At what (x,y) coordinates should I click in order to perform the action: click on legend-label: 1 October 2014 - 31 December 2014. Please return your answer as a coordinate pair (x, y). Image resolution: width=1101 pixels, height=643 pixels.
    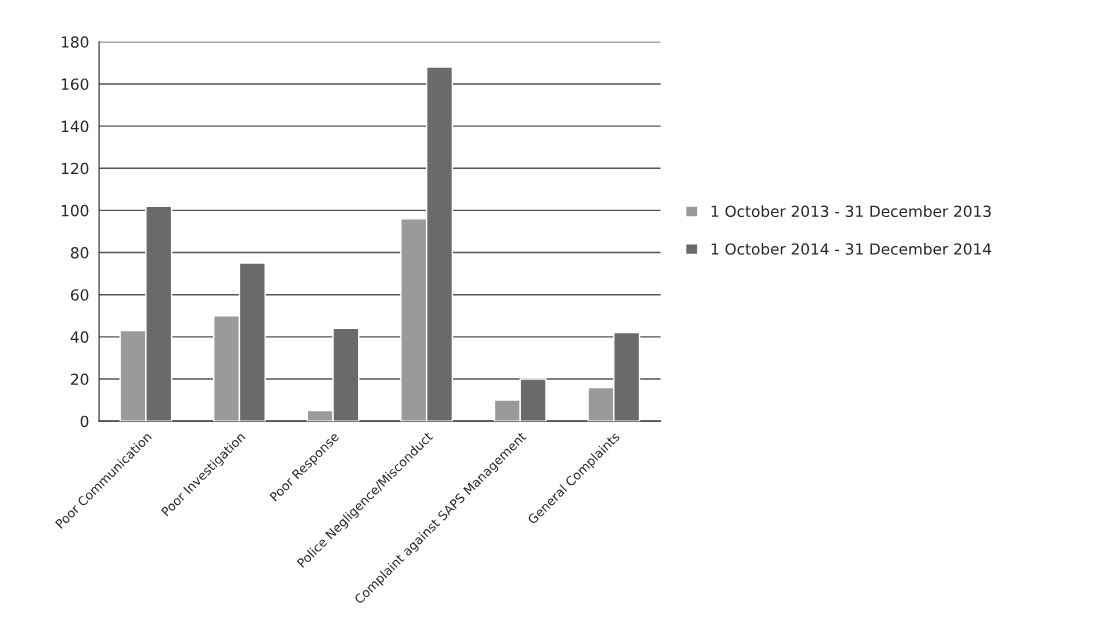
    Looking at the image, I should click on (851, 248).